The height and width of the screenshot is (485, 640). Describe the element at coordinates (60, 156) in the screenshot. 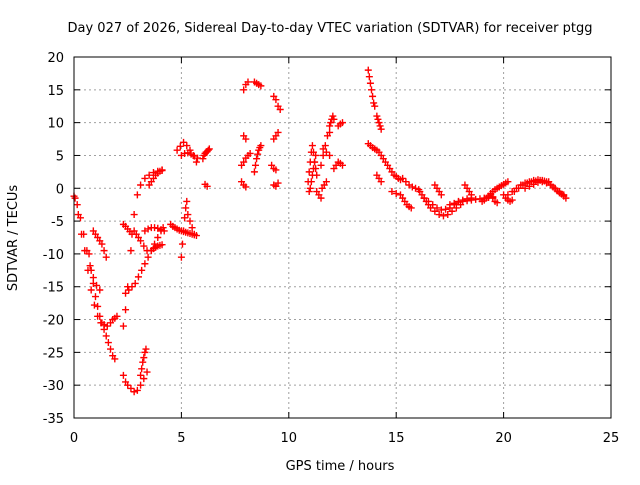

I see `y-tick-label: 5` at that location.